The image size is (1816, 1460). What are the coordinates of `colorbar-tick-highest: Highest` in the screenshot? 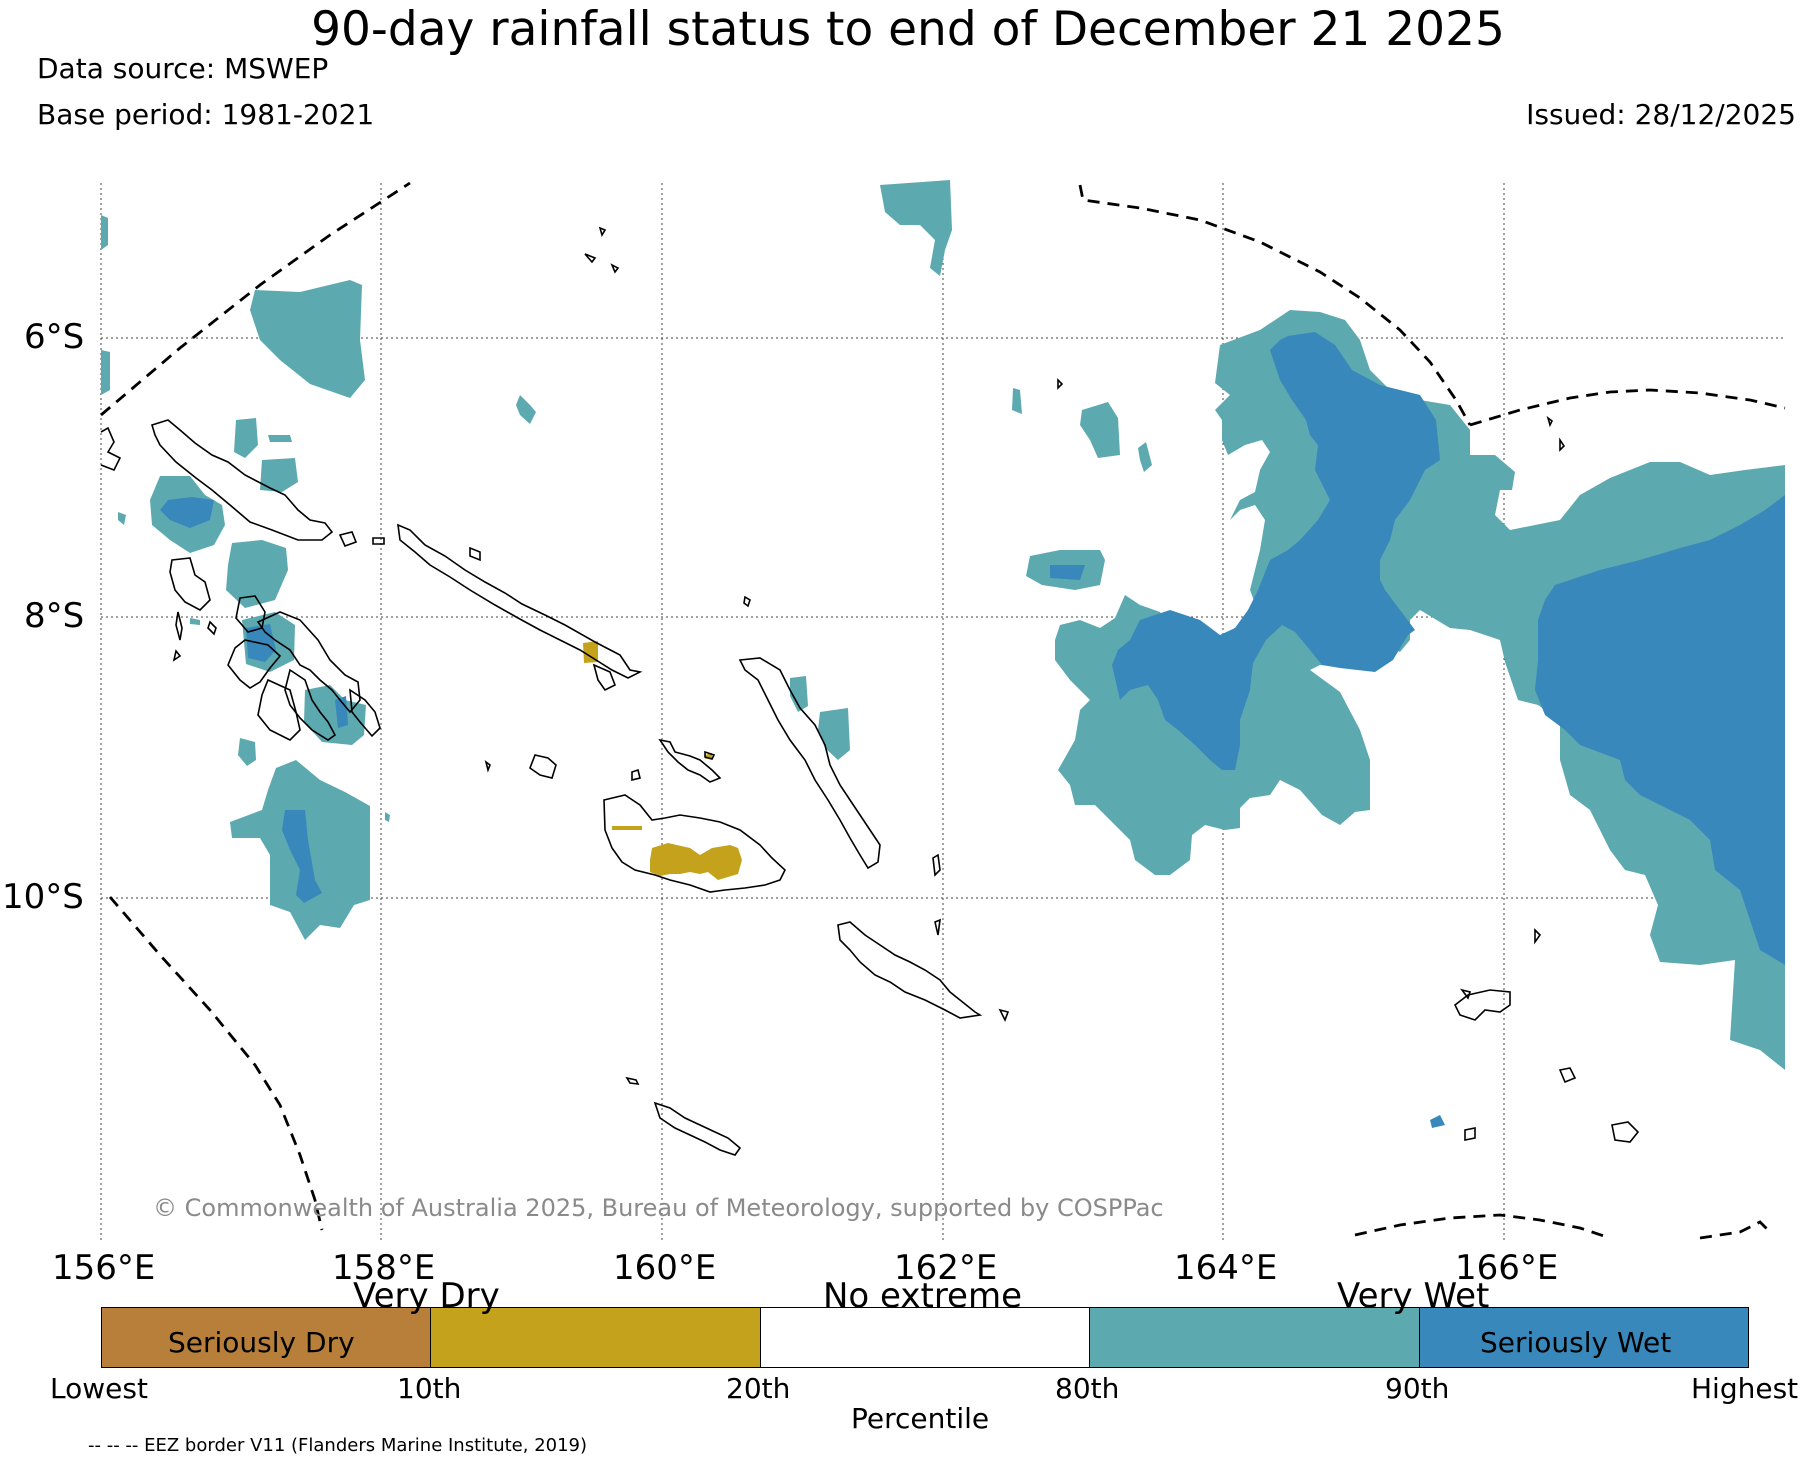 It's located at (1745, 1388).